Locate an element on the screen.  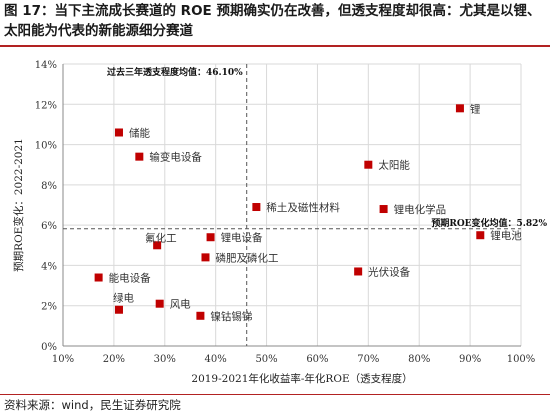
data-point-label: 输变电设备 is located at coordinates (175, 157).